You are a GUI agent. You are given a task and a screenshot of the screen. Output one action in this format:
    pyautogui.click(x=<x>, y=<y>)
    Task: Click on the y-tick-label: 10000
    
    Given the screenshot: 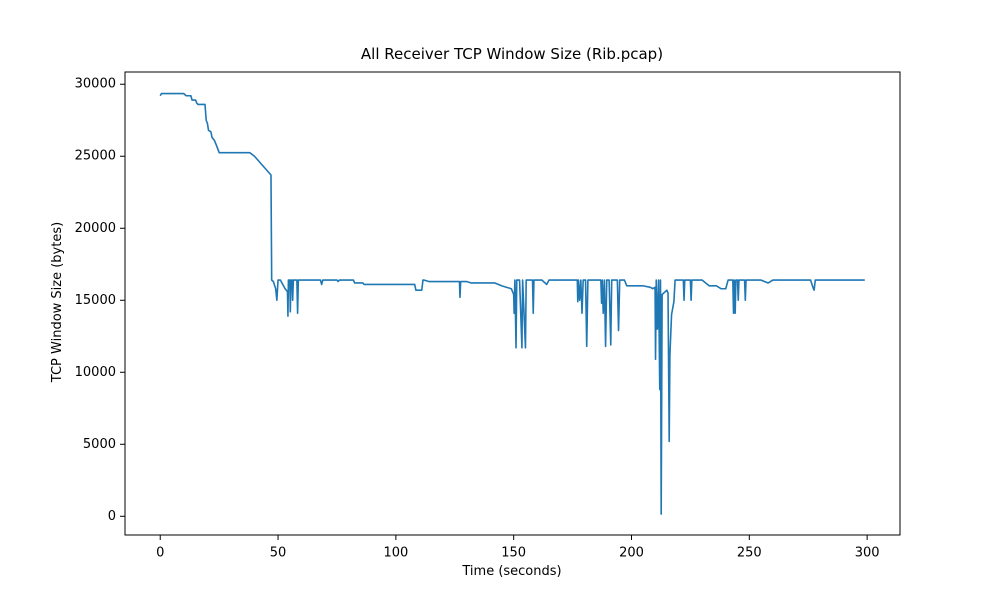 What is the action you would take?
    pyautogui.click(x=95, y=372)
    